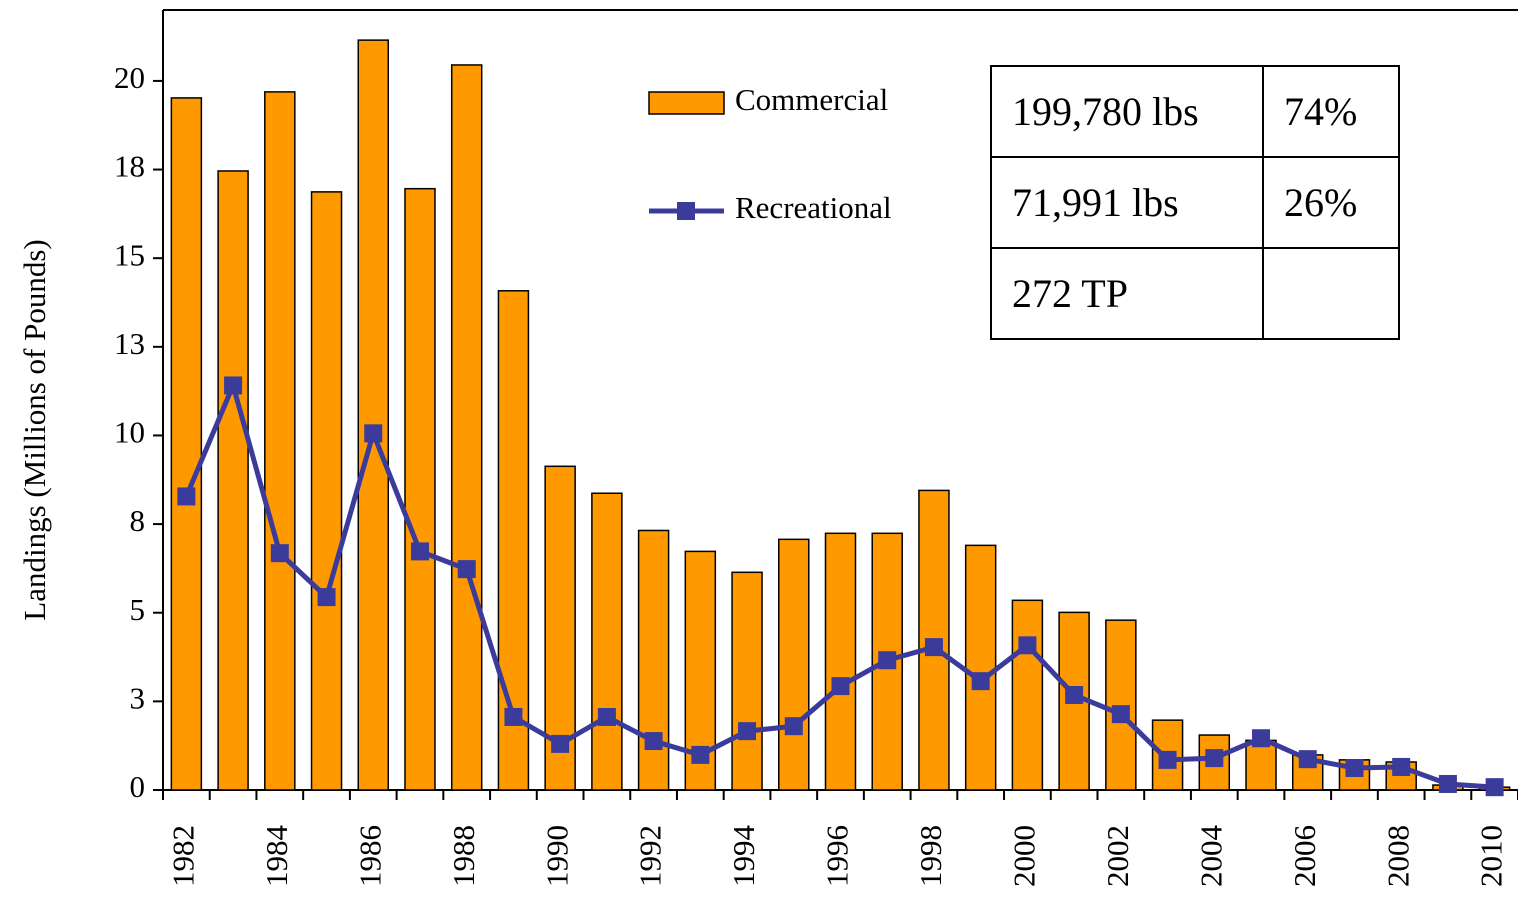 This screenshot has height=908, width=1518. What do you see at coordinates (743, 856) in the screenshot?
I see `x-tick-label: 1994` at bounding box center [743, 856].